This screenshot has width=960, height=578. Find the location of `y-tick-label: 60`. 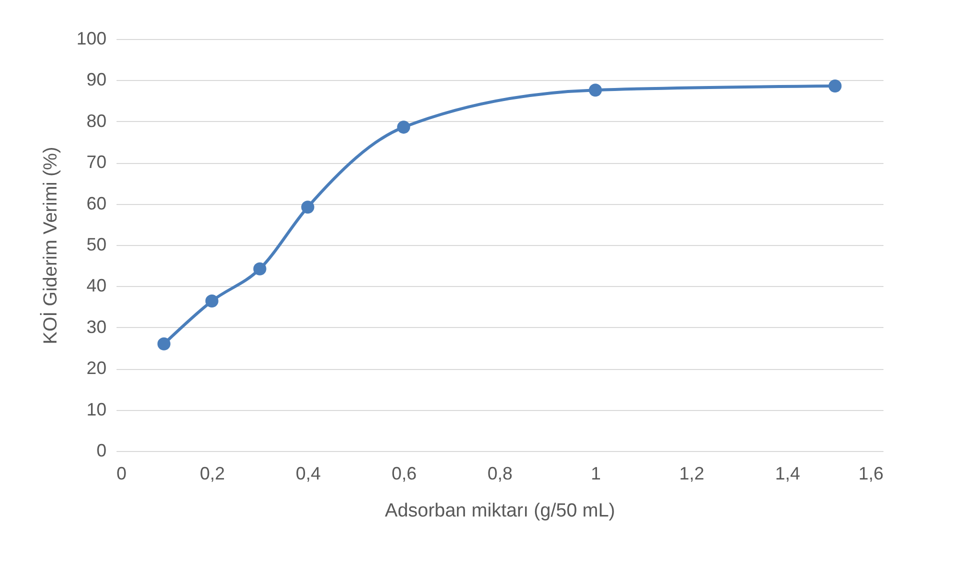

y-tick-label: 60 is located at coordinates (96, 203).